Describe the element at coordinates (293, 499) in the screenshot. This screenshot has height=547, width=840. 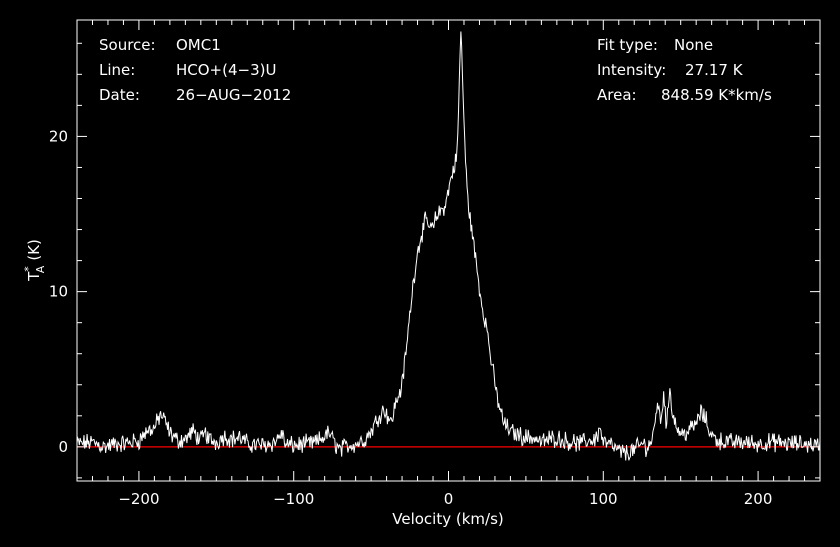
I see `x-tick-label: −100` at that location.